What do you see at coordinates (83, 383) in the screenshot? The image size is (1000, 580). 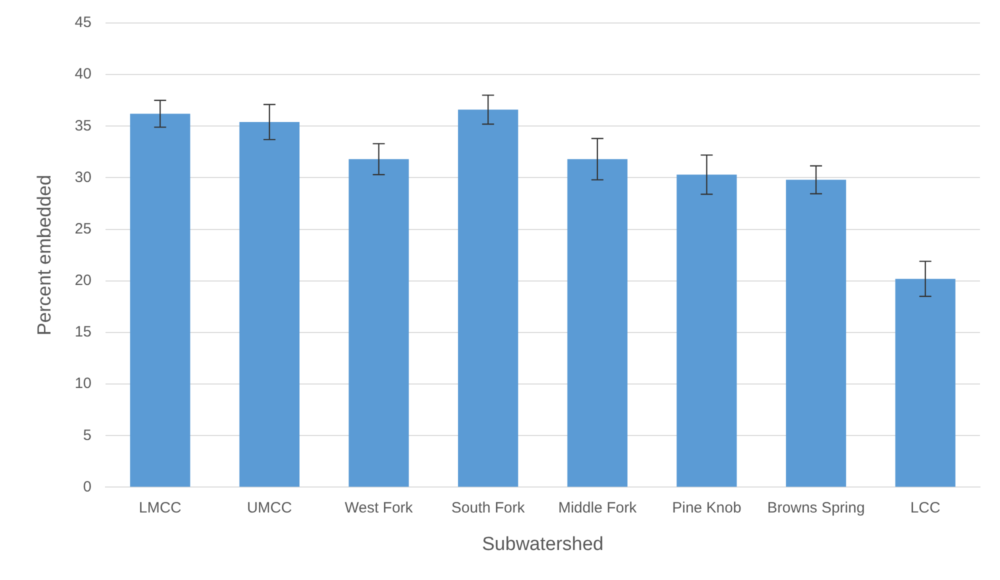 I see `y-tick-label: 10` at bounding box center [83, 383].